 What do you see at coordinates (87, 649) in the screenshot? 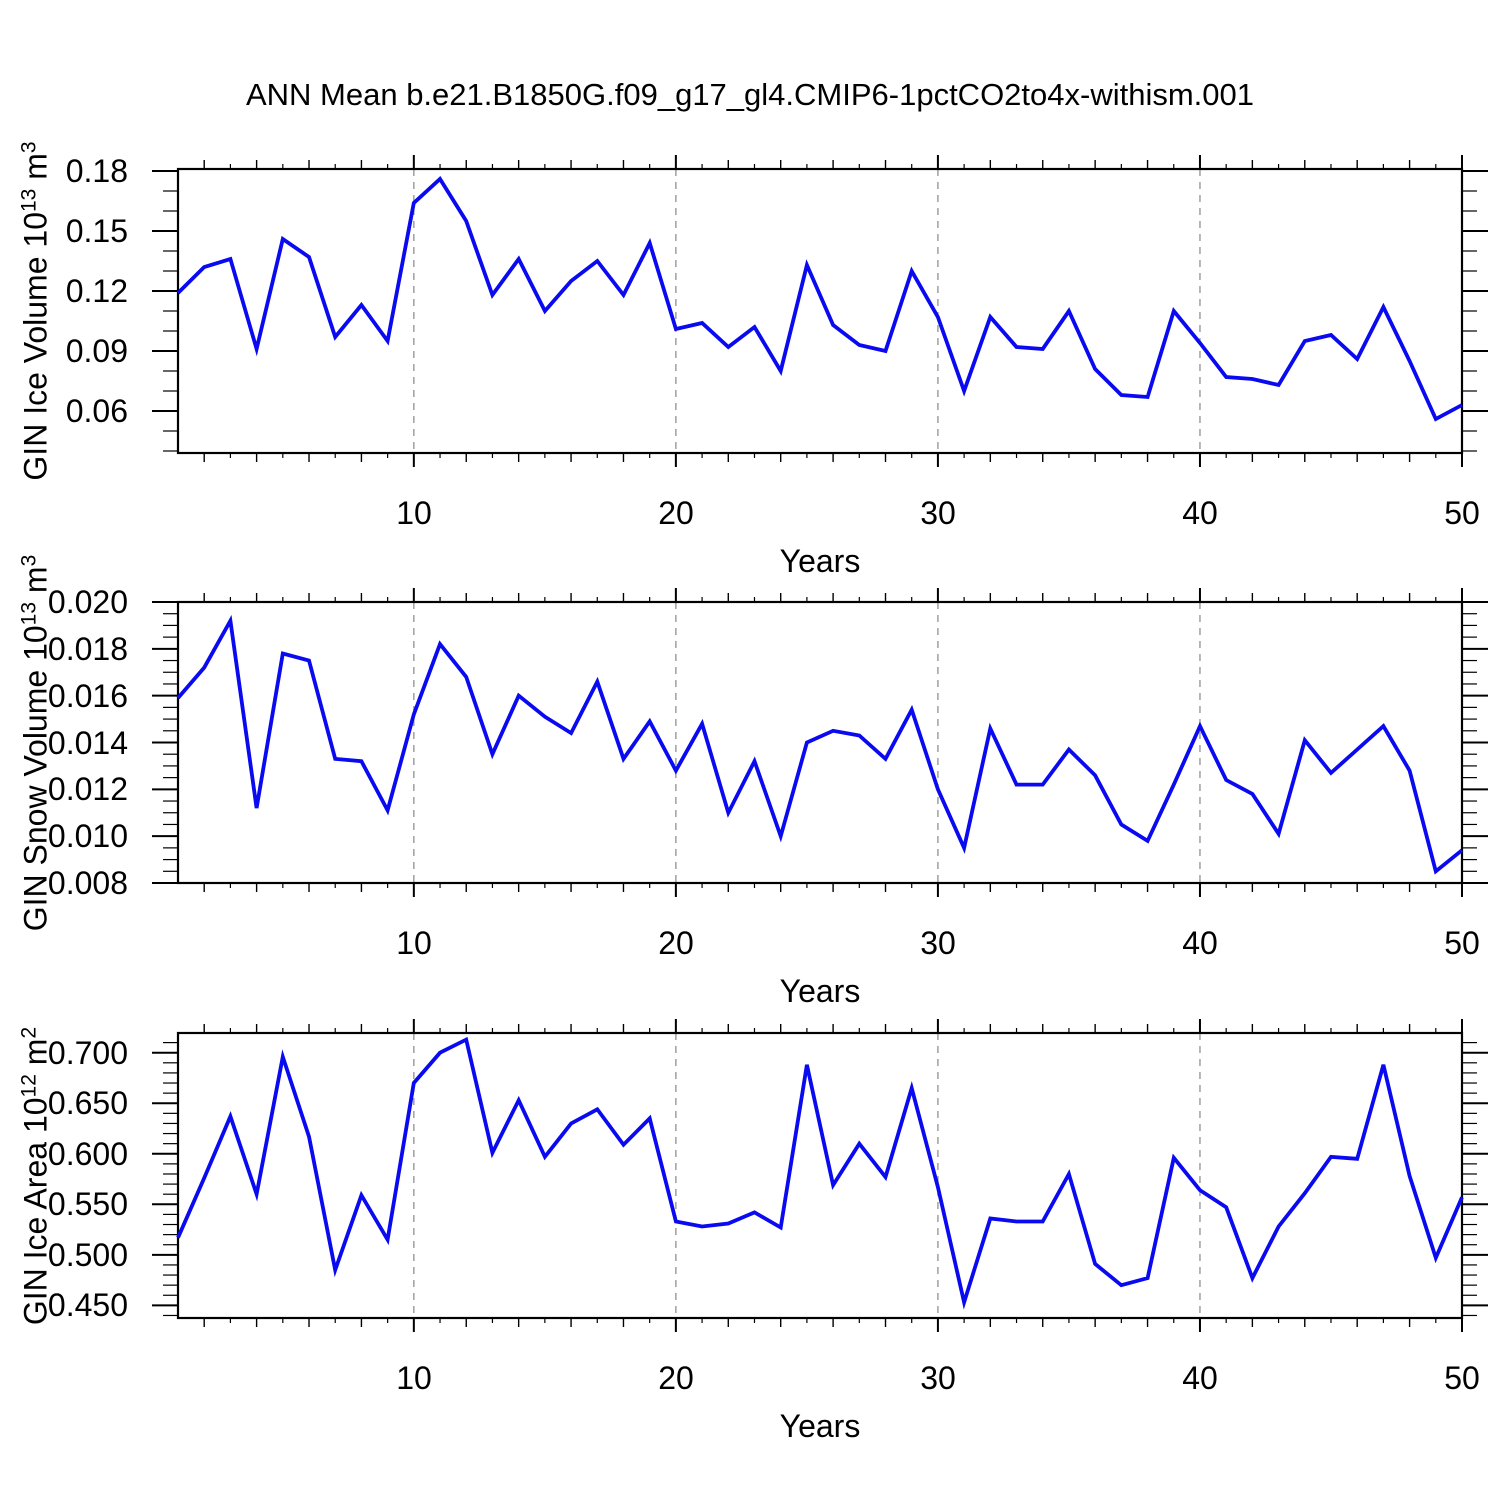
I see `y-tick-label: 0.018` at bounding box center [87, 649].